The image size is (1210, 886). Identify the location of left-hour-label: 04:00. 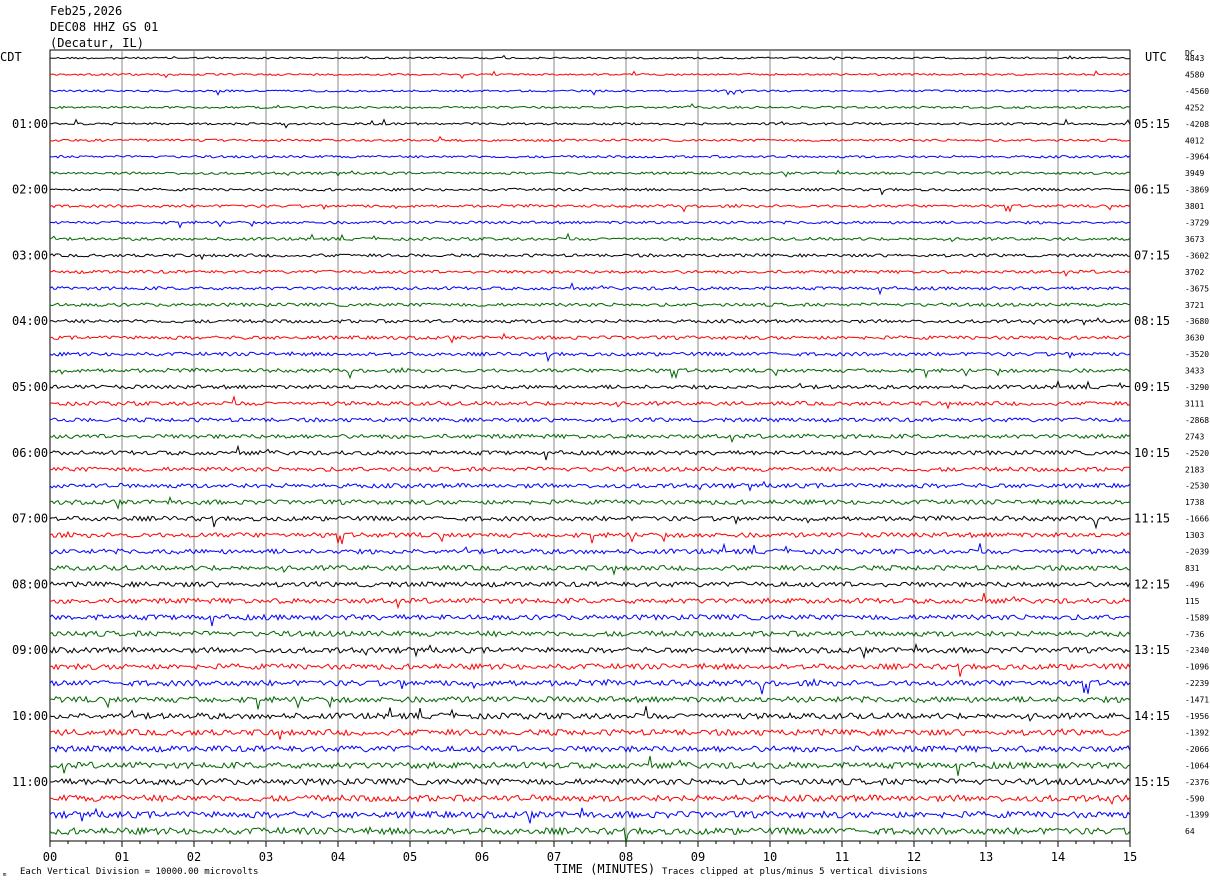
(30, 321).